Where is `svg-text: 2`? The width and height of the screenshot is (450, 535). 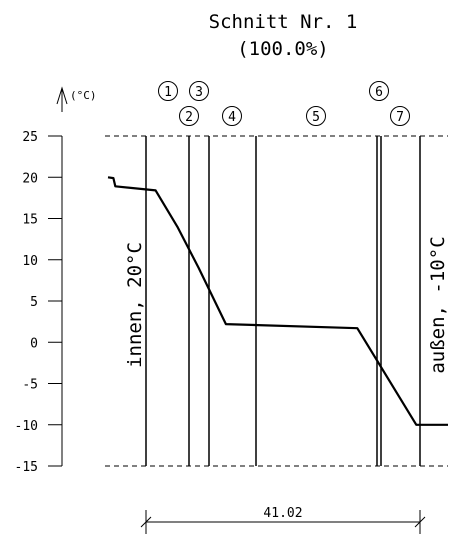
svg-text: 2 is located at coordinates (189, 117).